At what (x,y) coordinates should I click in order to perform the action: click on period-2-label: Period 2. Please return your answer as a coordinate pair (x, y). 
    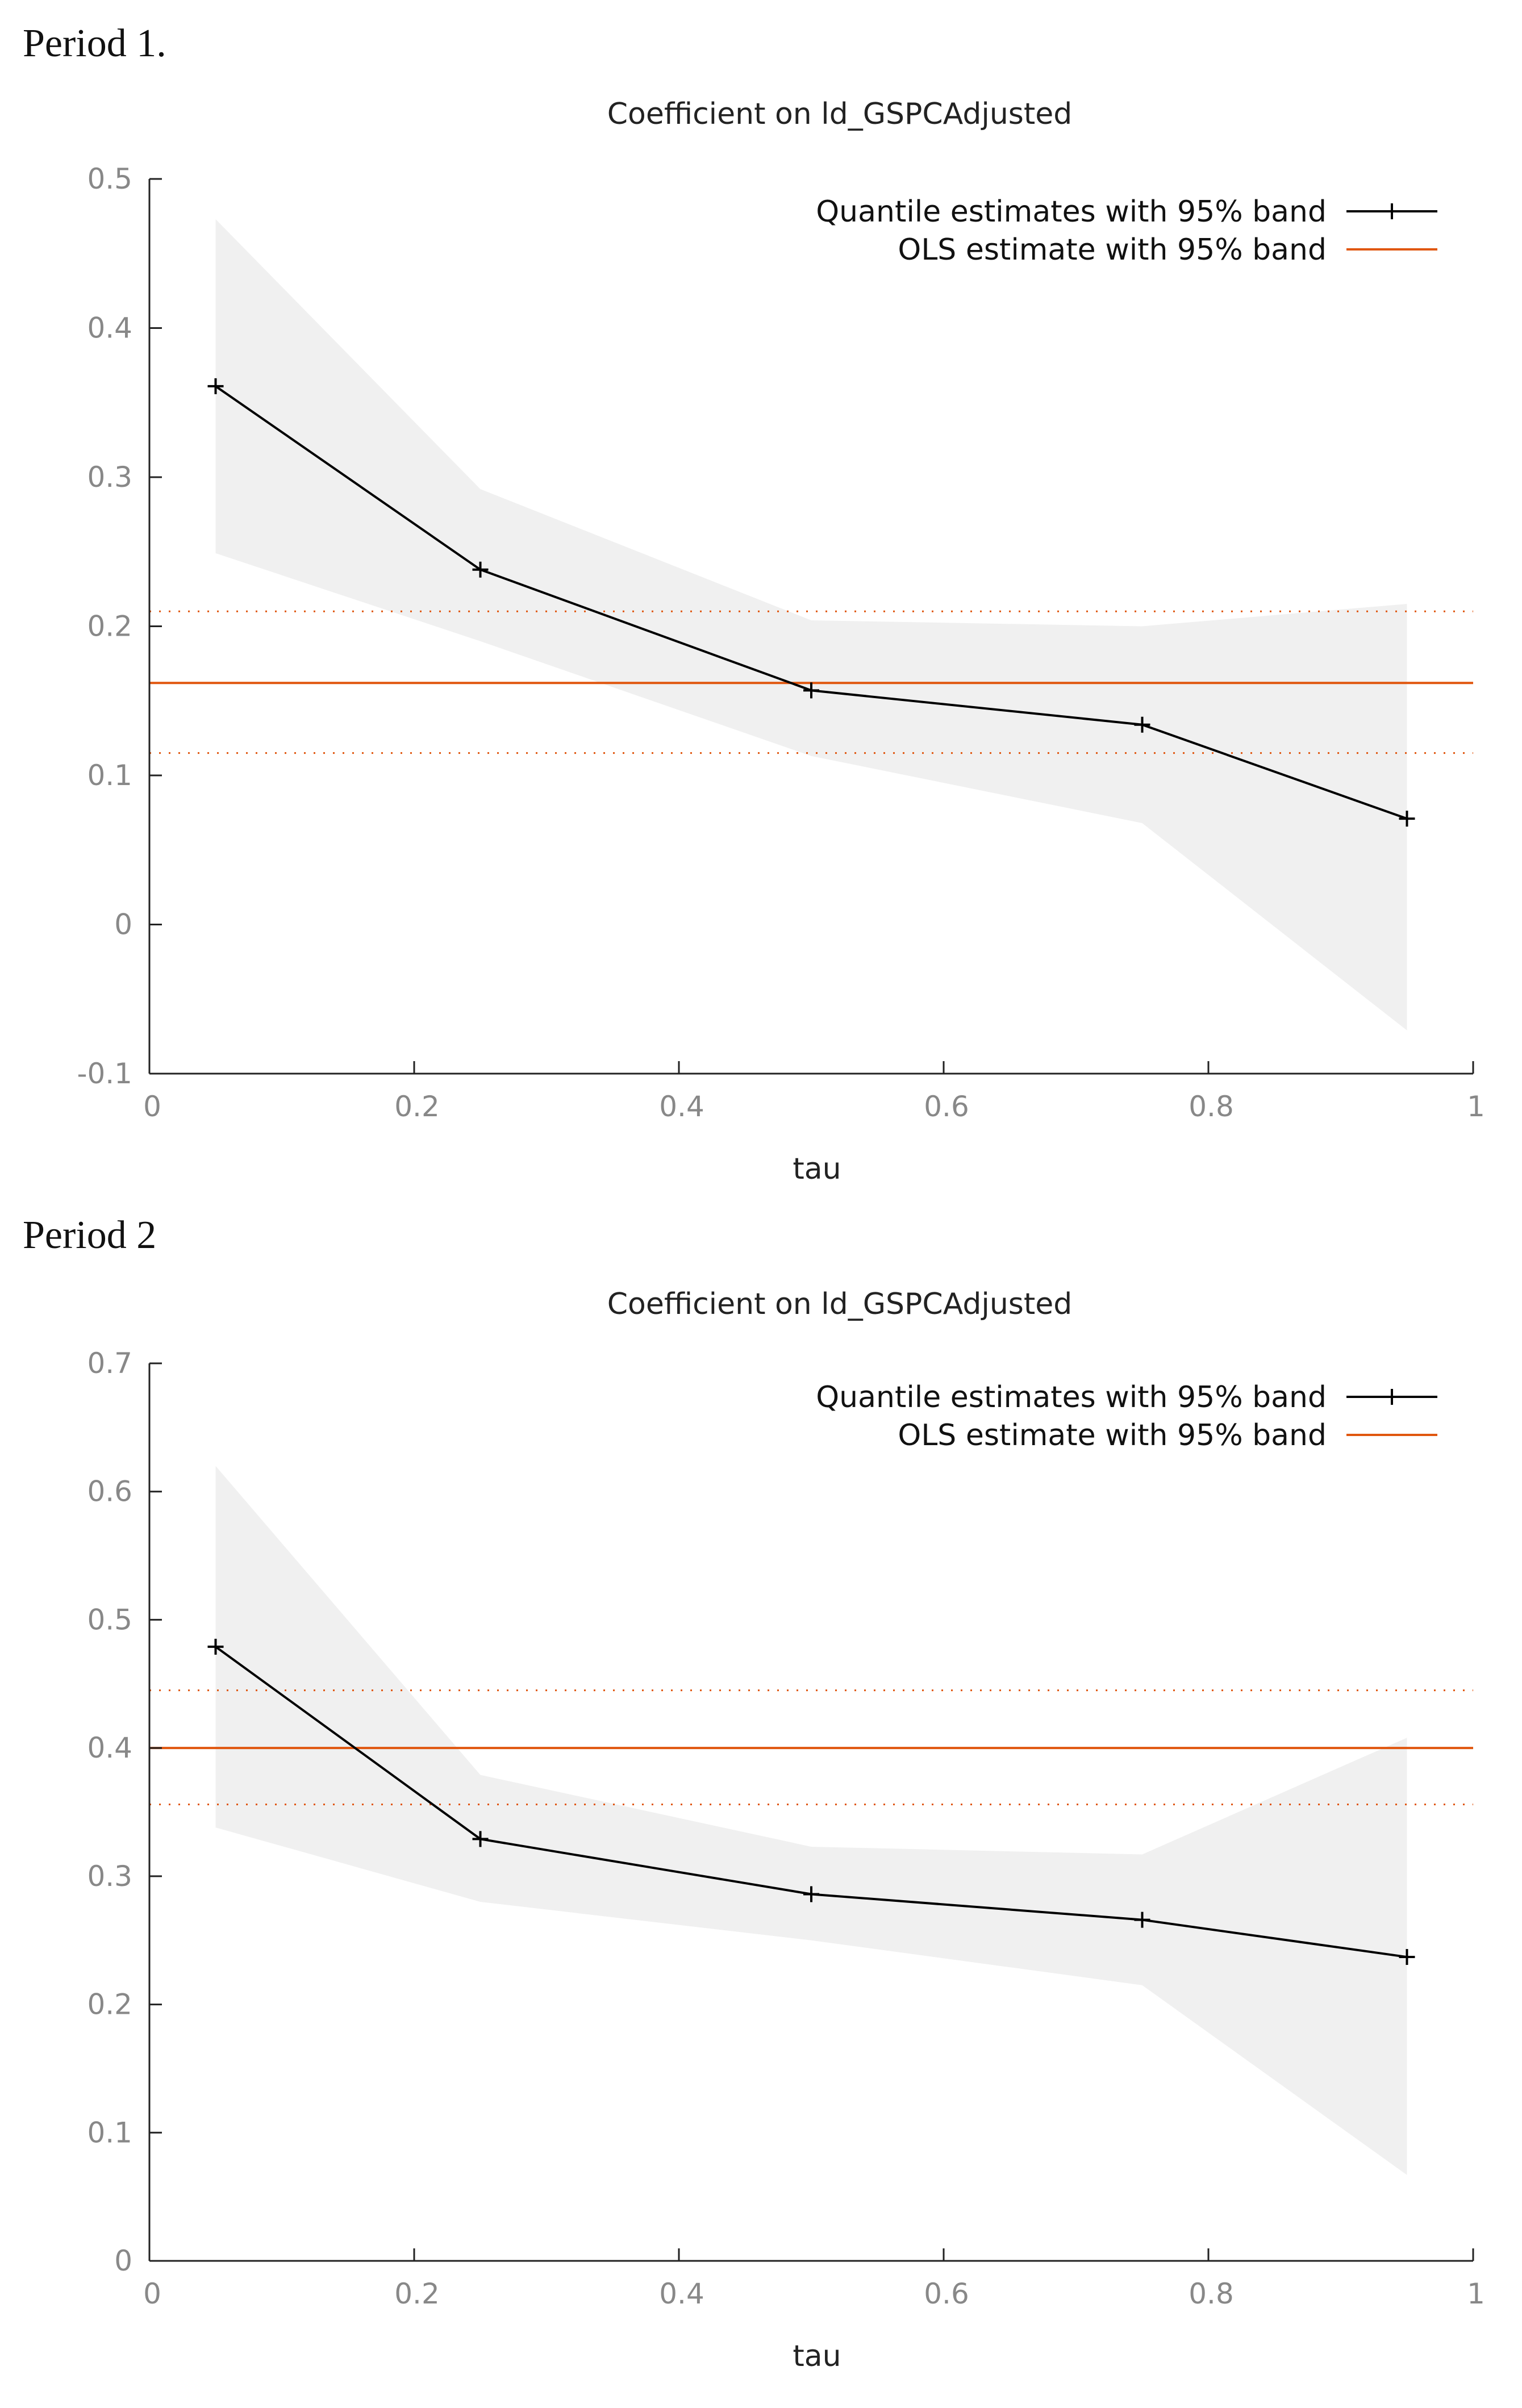
    Looking at the image, I should click on (90, 1235).